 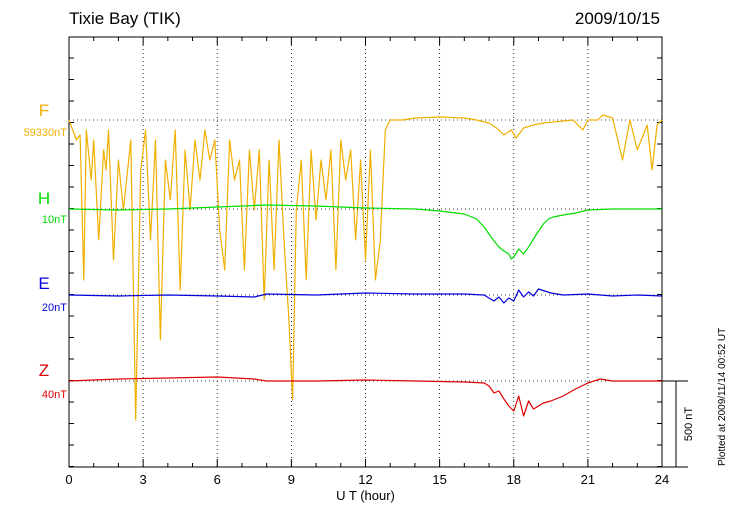 What do you see at coordinates (43, 283) in the screenshot?
I see `component-label-e: E` at bounding box center [43, 283].